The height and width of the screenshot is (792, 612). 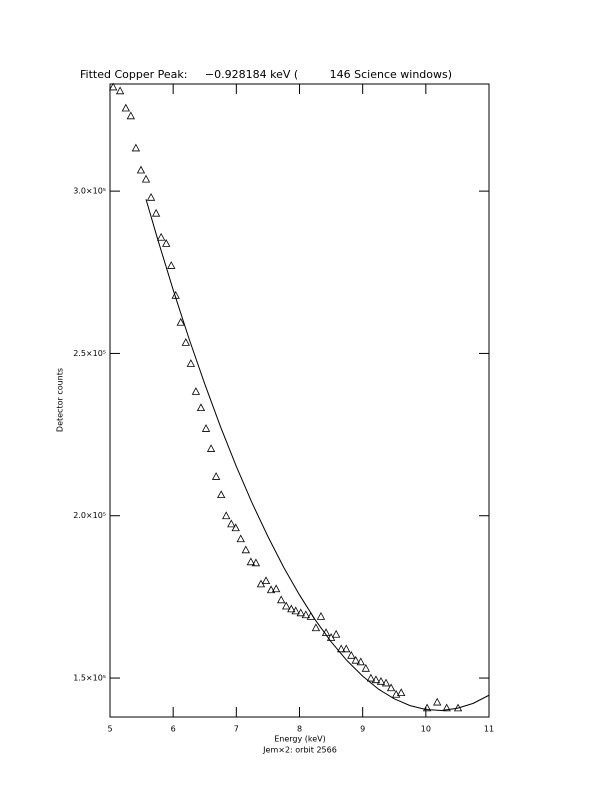 I want to click on y-tick-label: 3.0×10⁵, so click(x=89, y=191).